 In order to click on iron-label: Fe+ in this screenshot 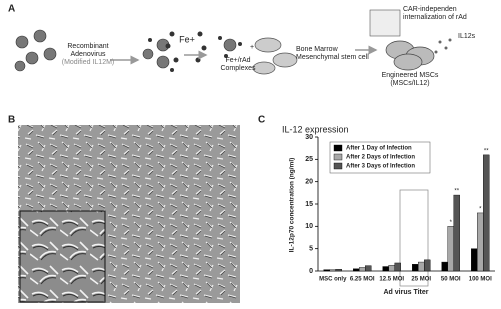, I will do `click(187, 39)`.